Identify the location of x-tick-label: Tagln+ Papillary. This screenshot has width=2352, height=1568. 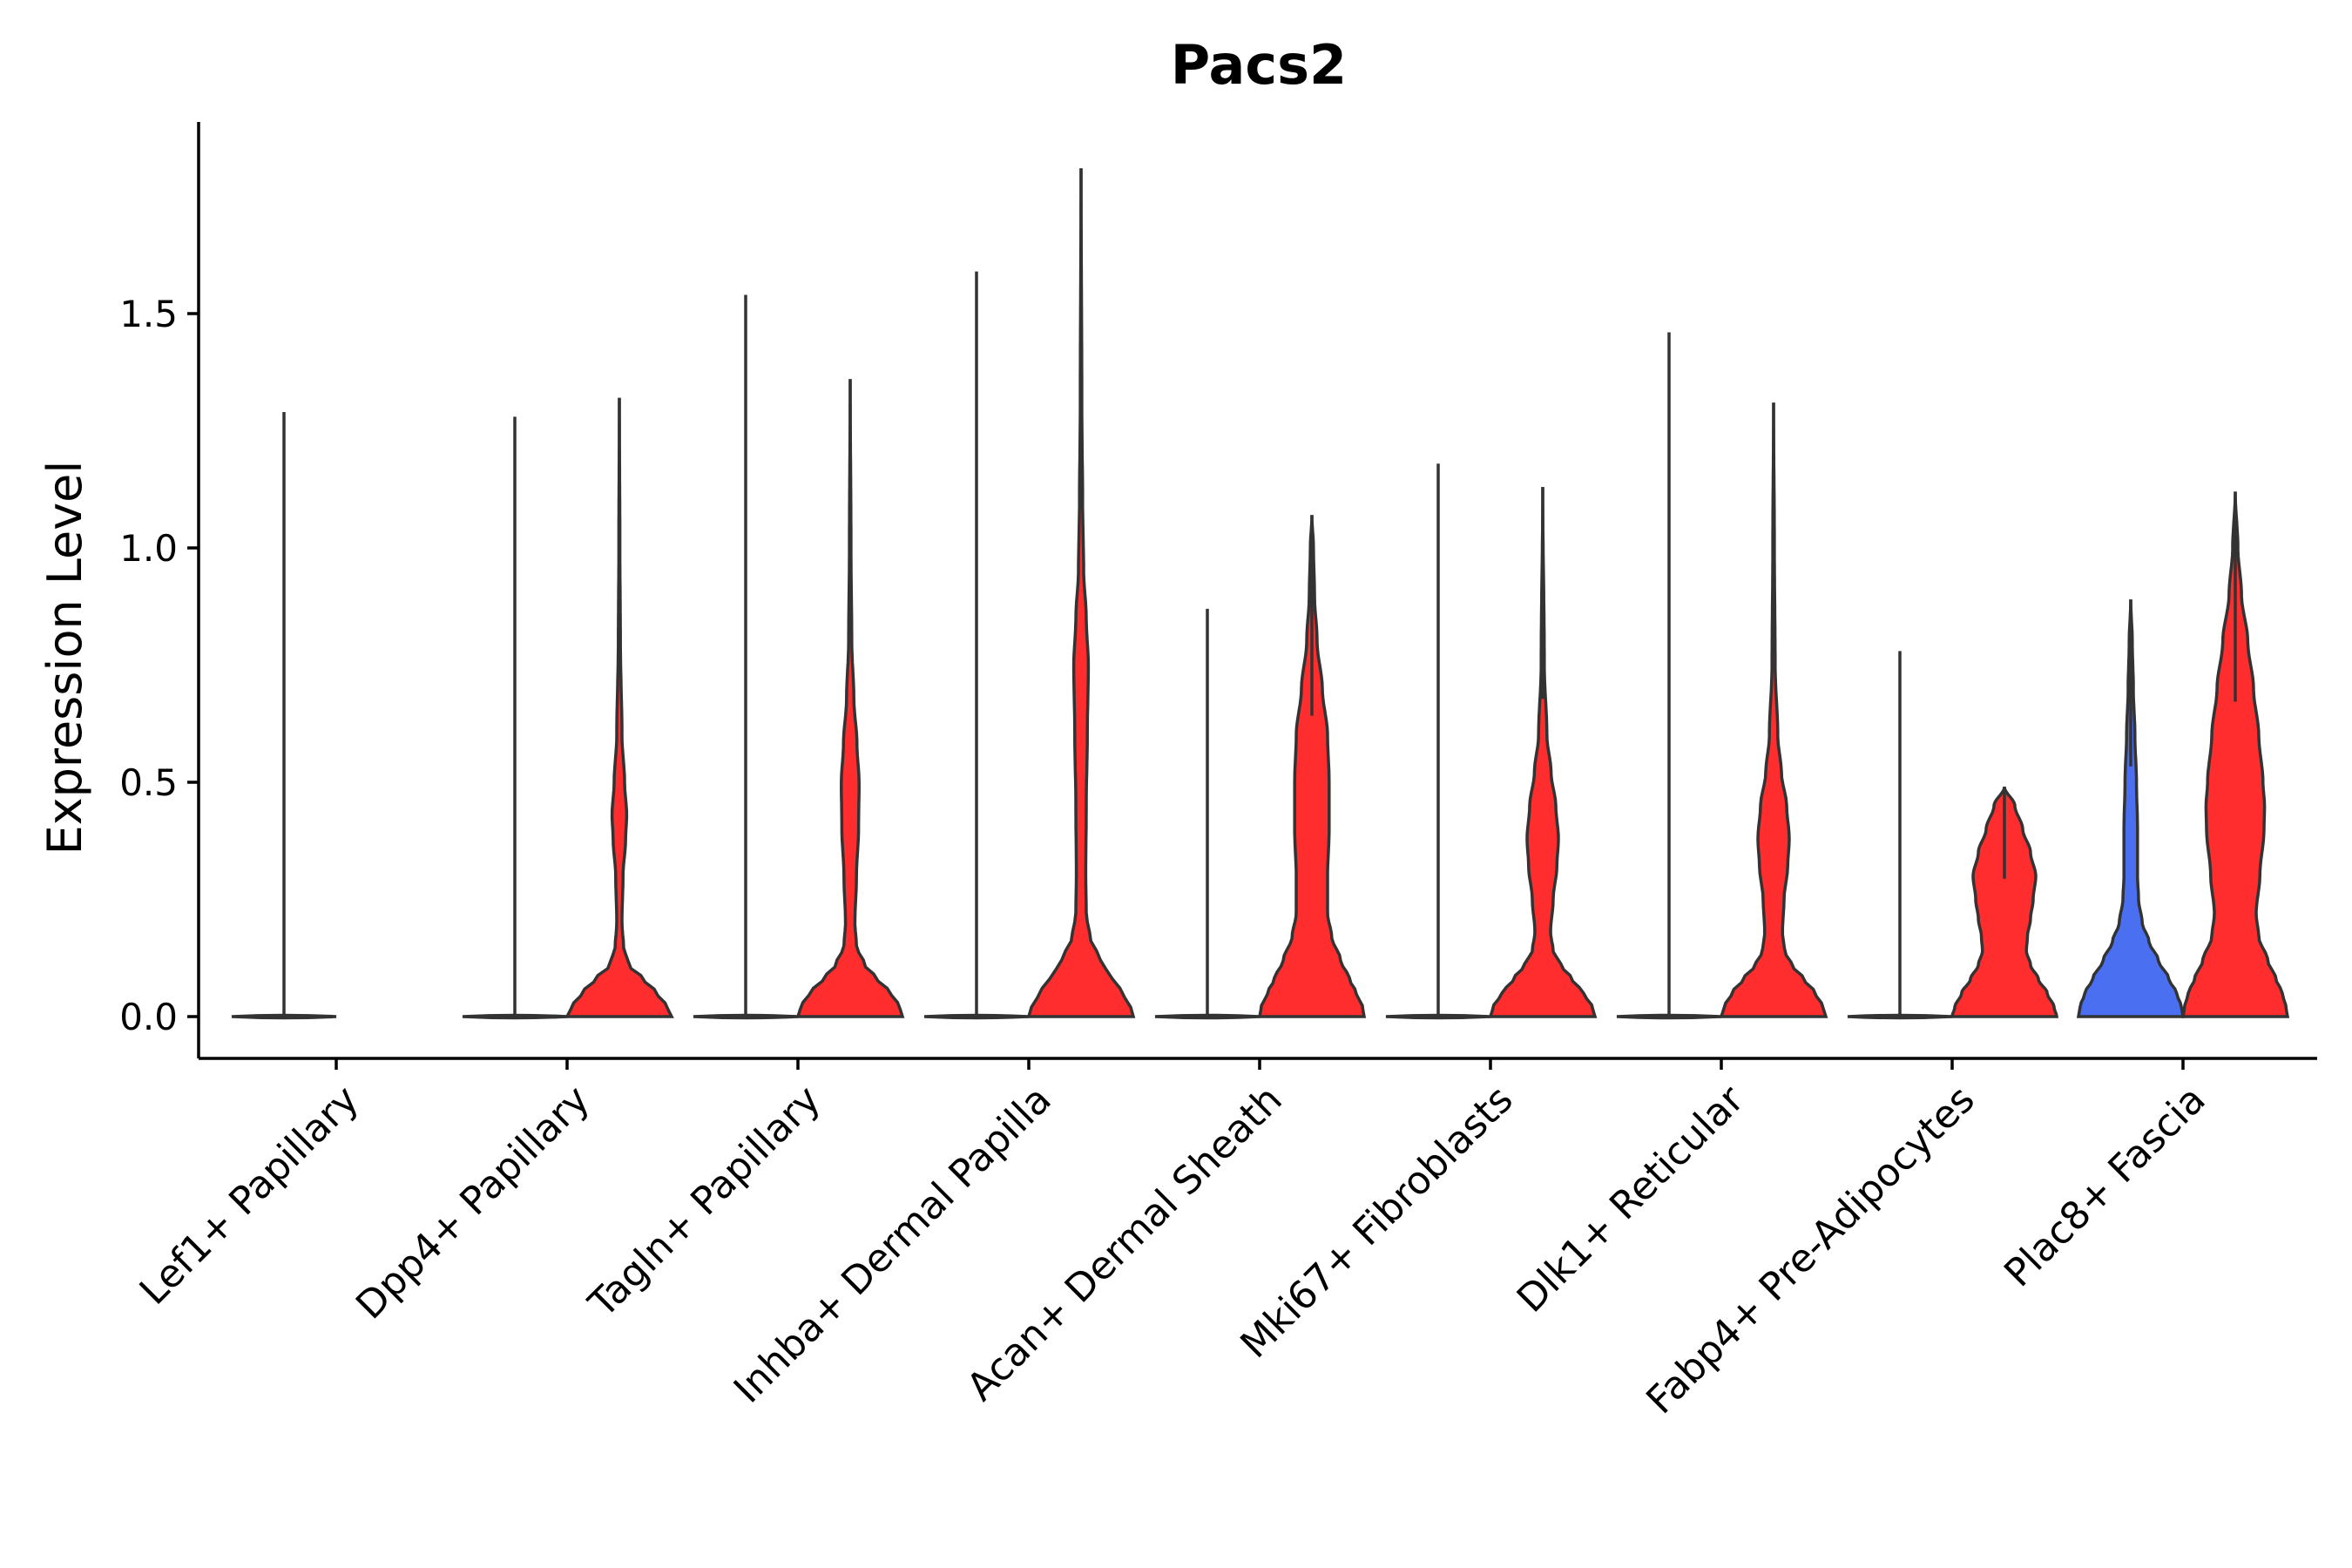
(704, 1202).